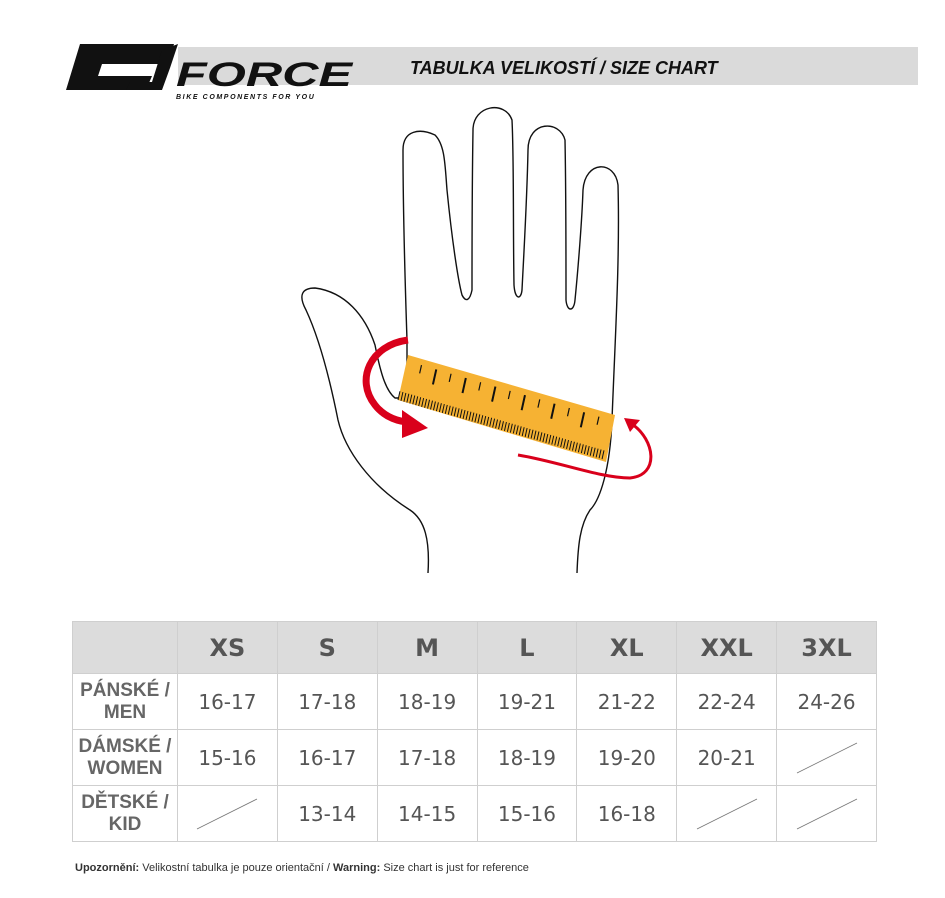 The height and width of the screenshot is (898, 945). Describe the element at coordinates (506, 408) in the screenshot. I see `measuring-tape` at that location.